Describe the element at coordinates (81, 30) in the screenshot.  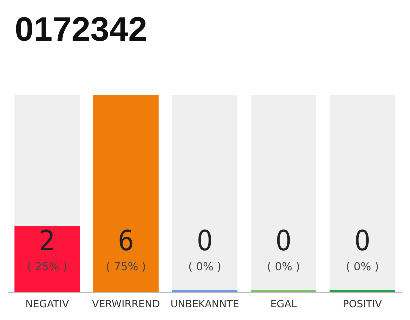
I see `chart-title: 0172342` at that location.